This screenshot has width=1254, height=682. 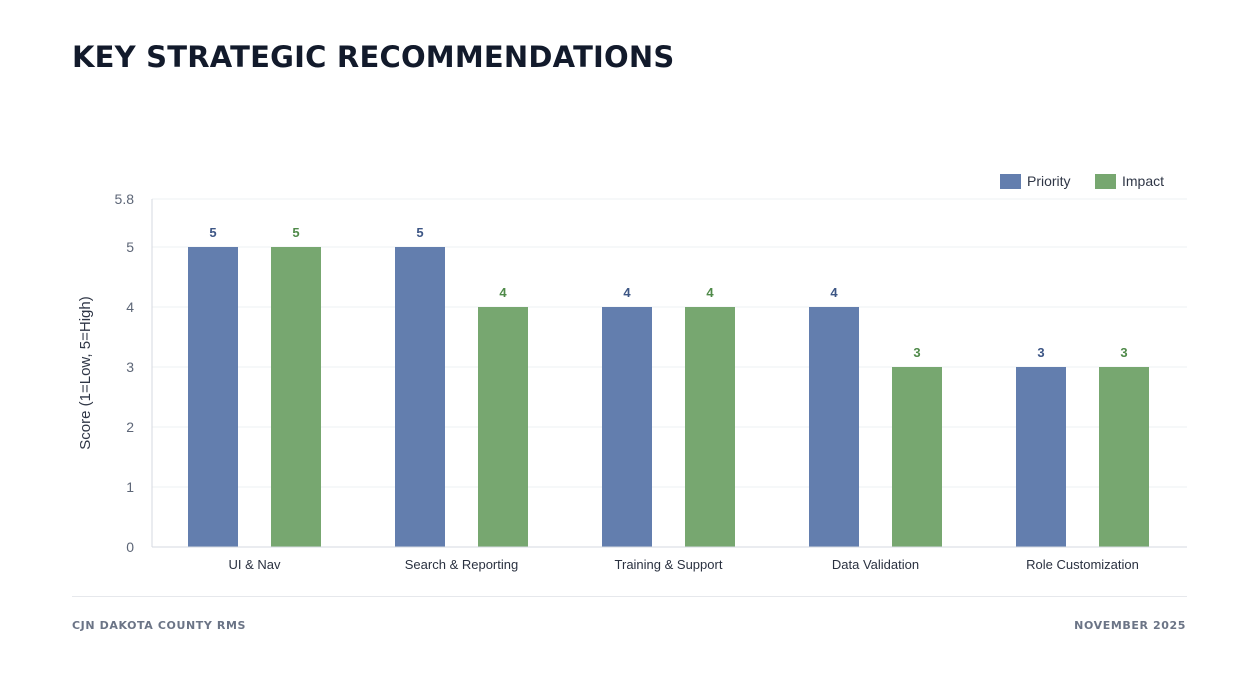 What do you see at coordinates (254, 564) in the screenshot?
I see `x-tick-label: UI & Nav` at bounding box center [254, 564].